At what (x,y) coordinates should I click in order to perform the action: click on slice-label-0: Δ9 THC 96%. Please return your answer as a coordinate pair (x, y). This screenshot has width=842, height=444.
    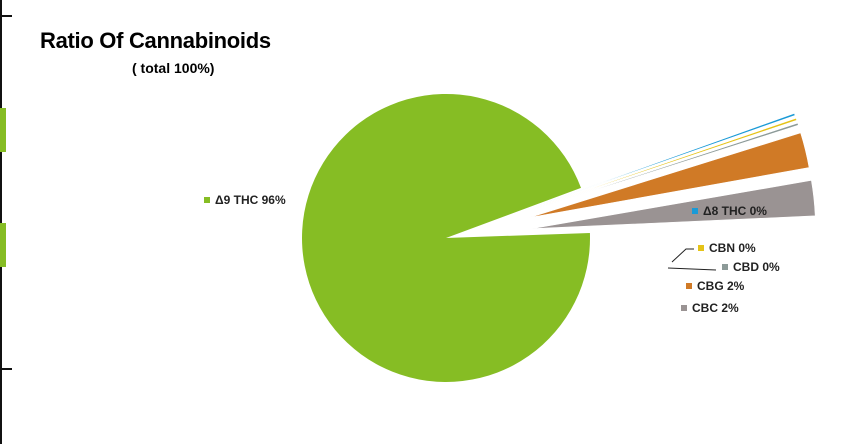
    Looking at the image, I should click on (250, 200).